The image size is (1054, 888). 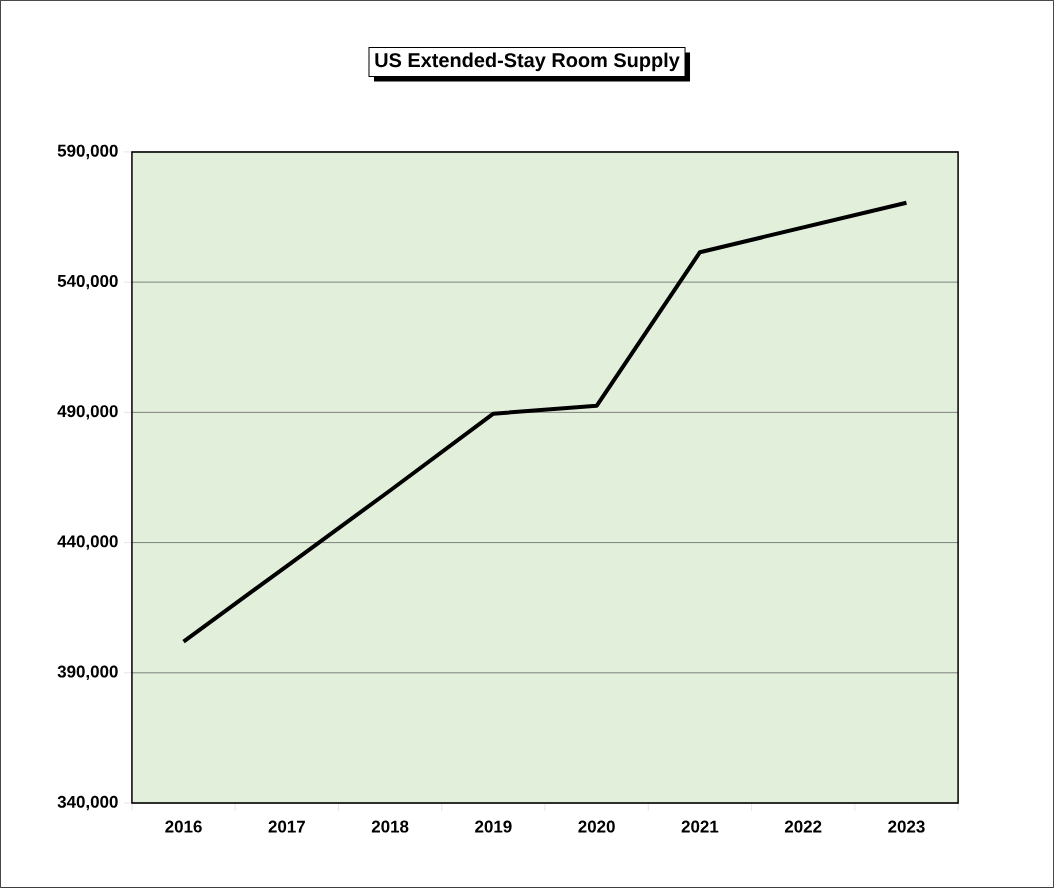 What do you see at coordinates (183, 826) in the screenshot?
I see `x-tick-label: 2016` at bounding box center [183, 826].